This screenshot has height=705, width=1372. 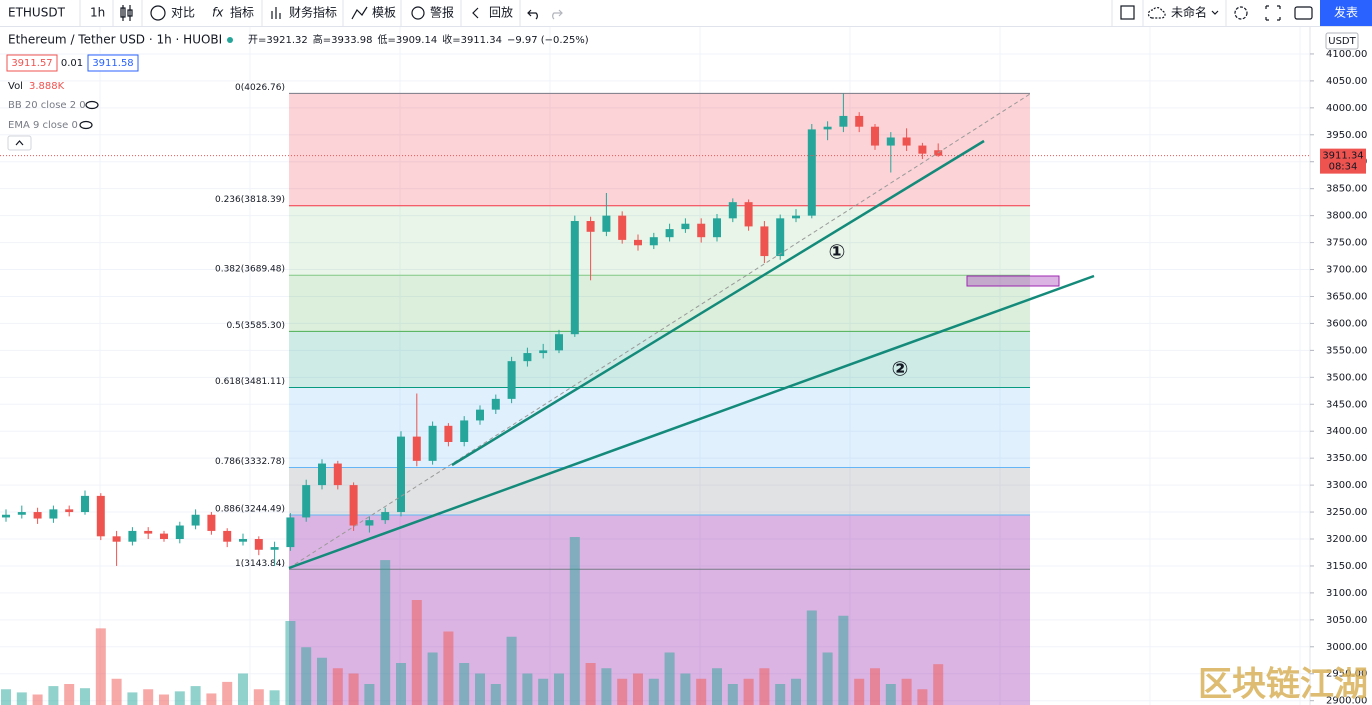 What do you see at coordinates (37, 13) in the screenshot?
I see `symbol: ETHUSDT` at bounding box center [37, 13].